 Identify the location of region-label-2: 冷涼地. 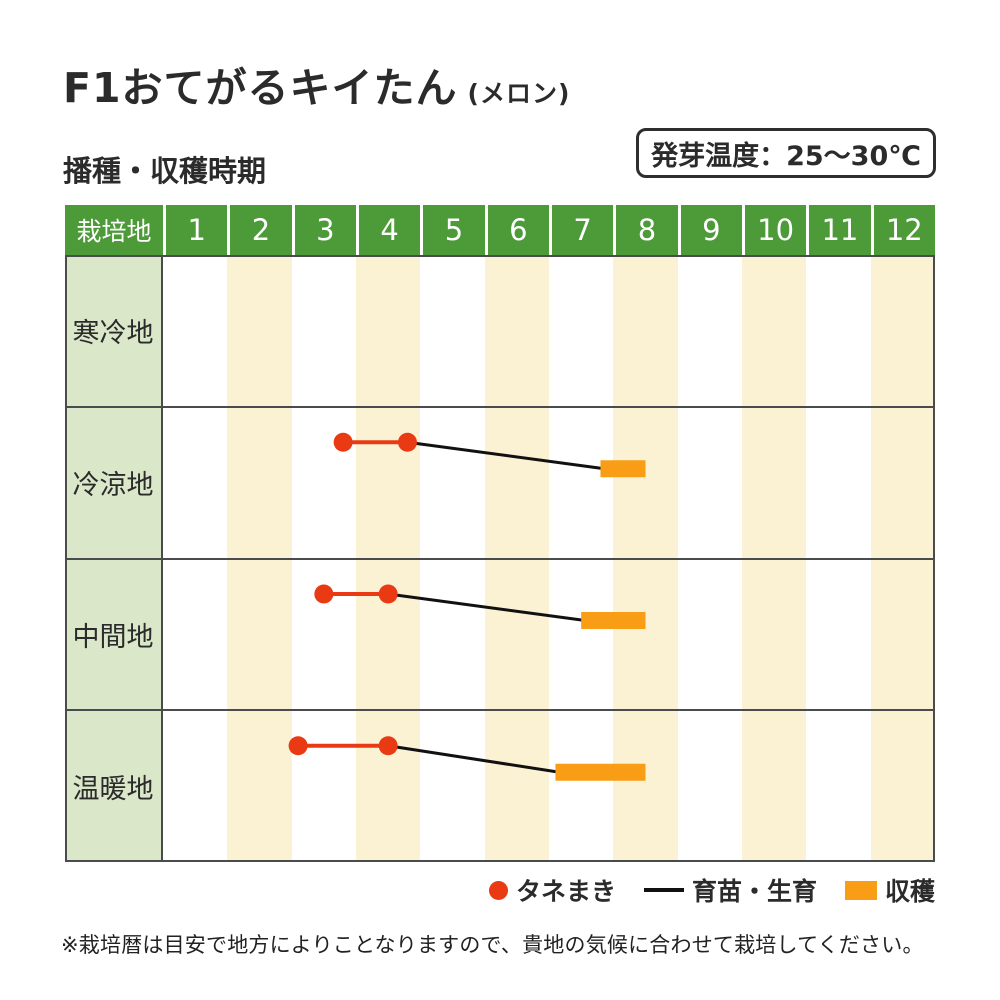
(114, 482).